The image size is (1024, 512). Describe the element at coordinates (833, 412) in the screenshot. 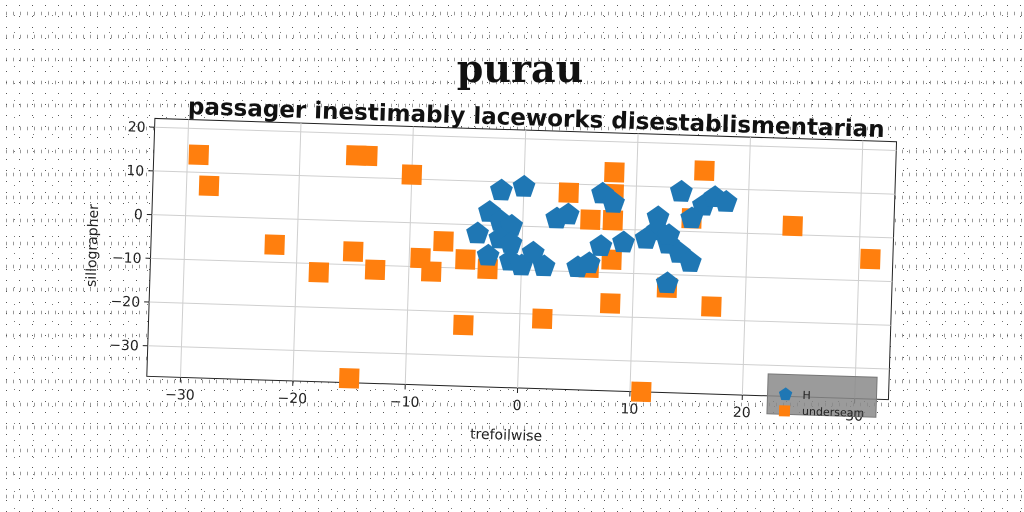

I see `legend-label-underseam: underseam` at that location.